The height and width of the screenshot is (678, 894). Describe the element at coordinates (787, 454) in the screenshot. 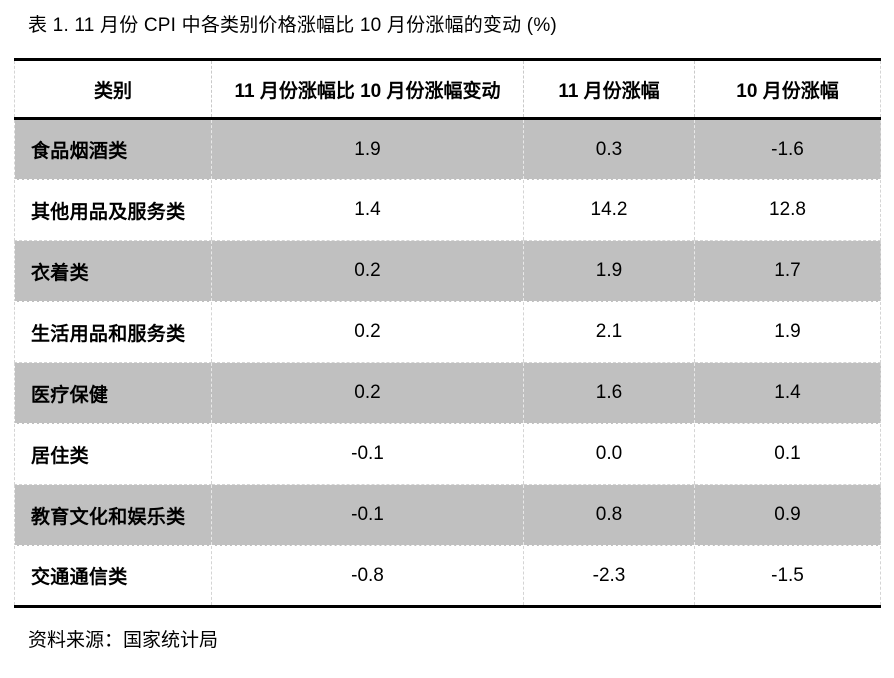

I see `cell-oct: 0.1` at that location.